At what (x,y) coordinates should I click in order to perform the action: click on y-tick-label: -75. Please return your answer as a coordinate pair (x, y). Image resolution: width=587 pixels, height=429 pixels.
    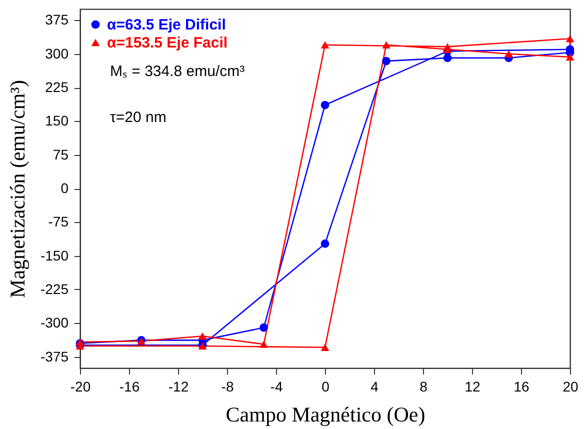
    Looking at the image, I should click on (58, 222).